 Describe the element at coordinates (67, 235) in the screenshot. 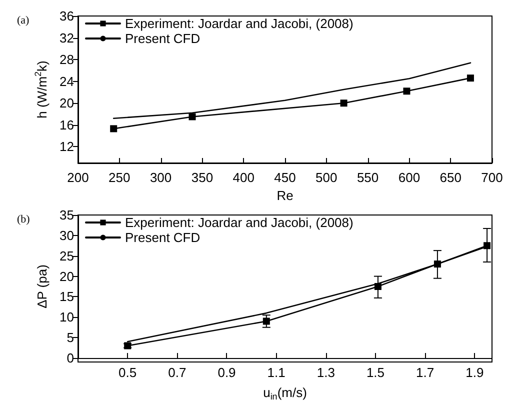

I see `y-tick-label: 30` at that location.